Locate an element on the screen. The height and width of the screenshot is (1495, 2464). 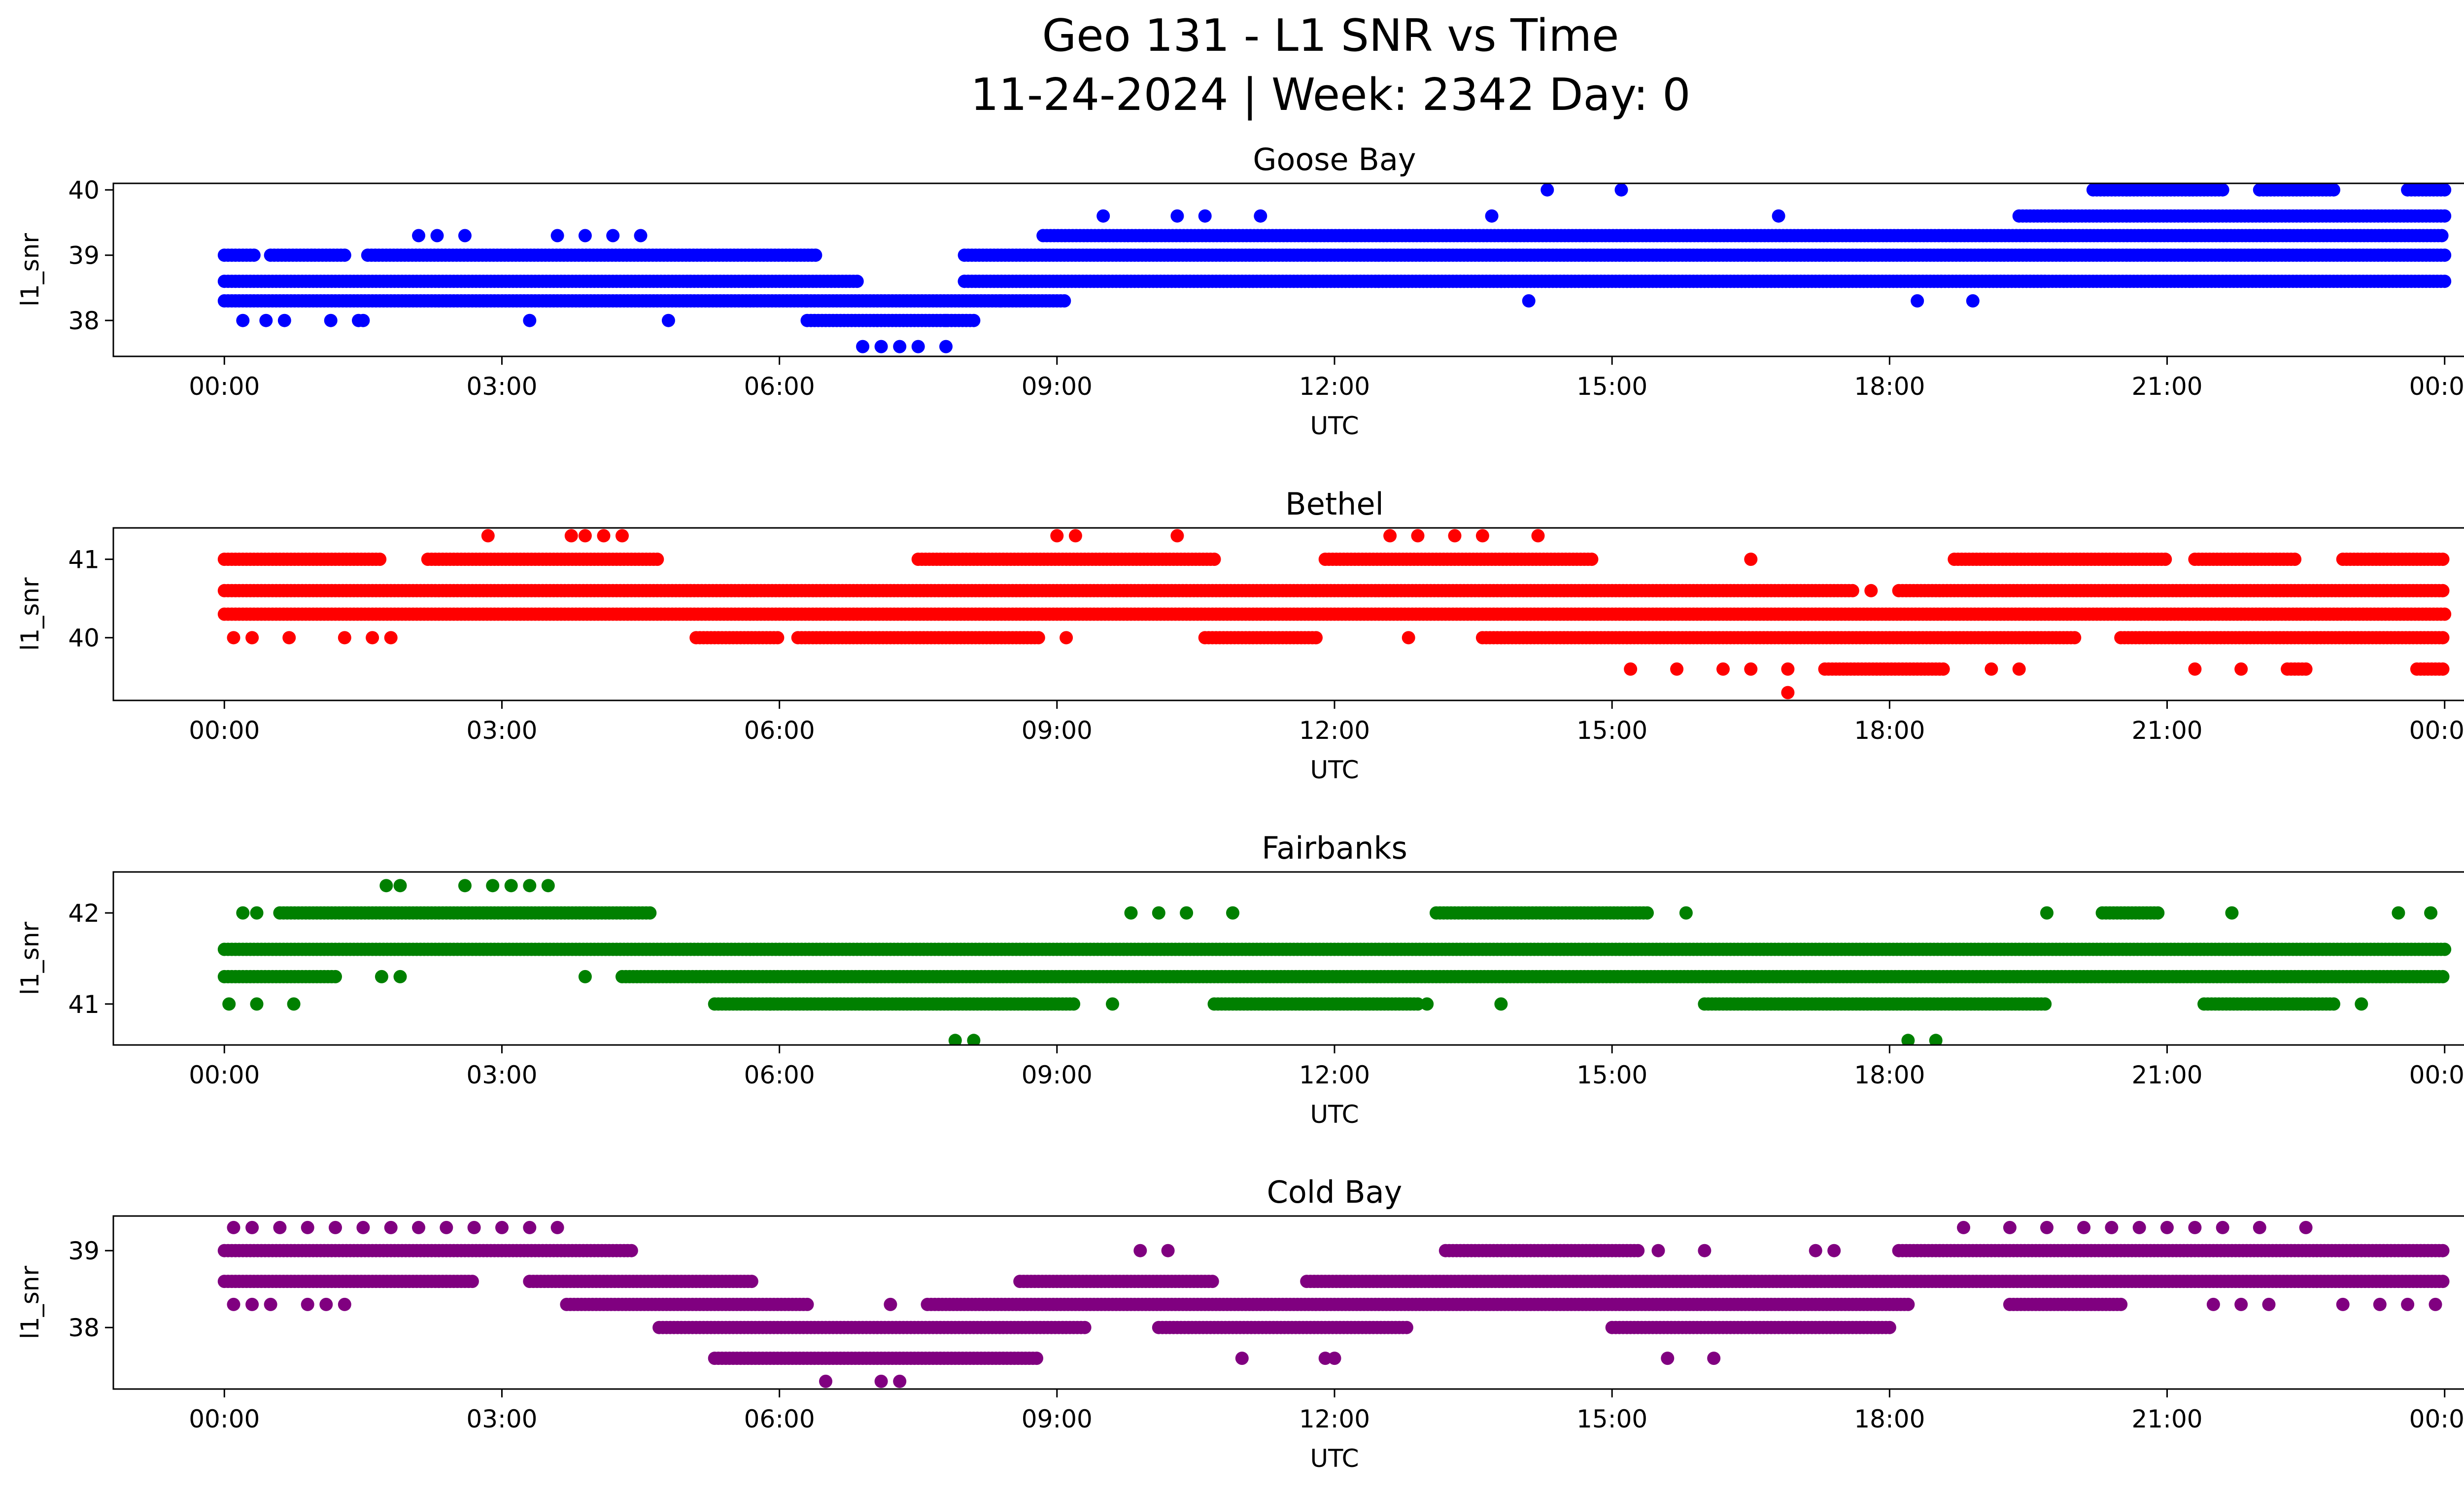
chart-title-line1: Geo 131 - L1 SNR vs Time is located at coordinates (1330, 36).